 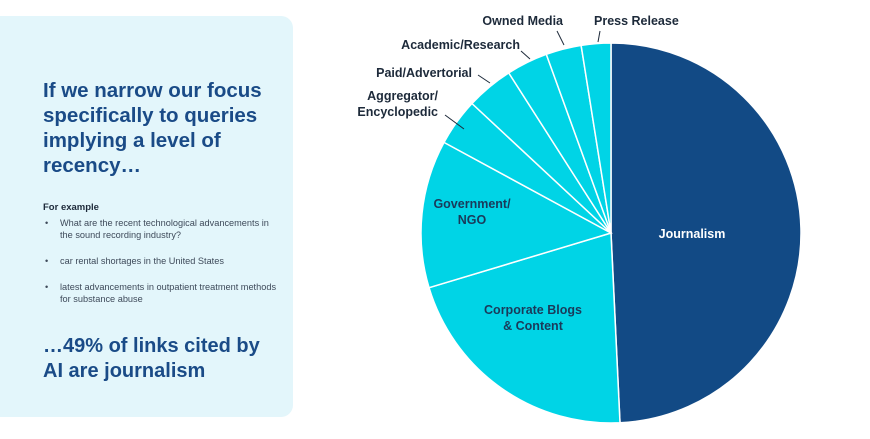 I want to click on slice-label: Paid/Advertorial, so click(x=424, y=73).